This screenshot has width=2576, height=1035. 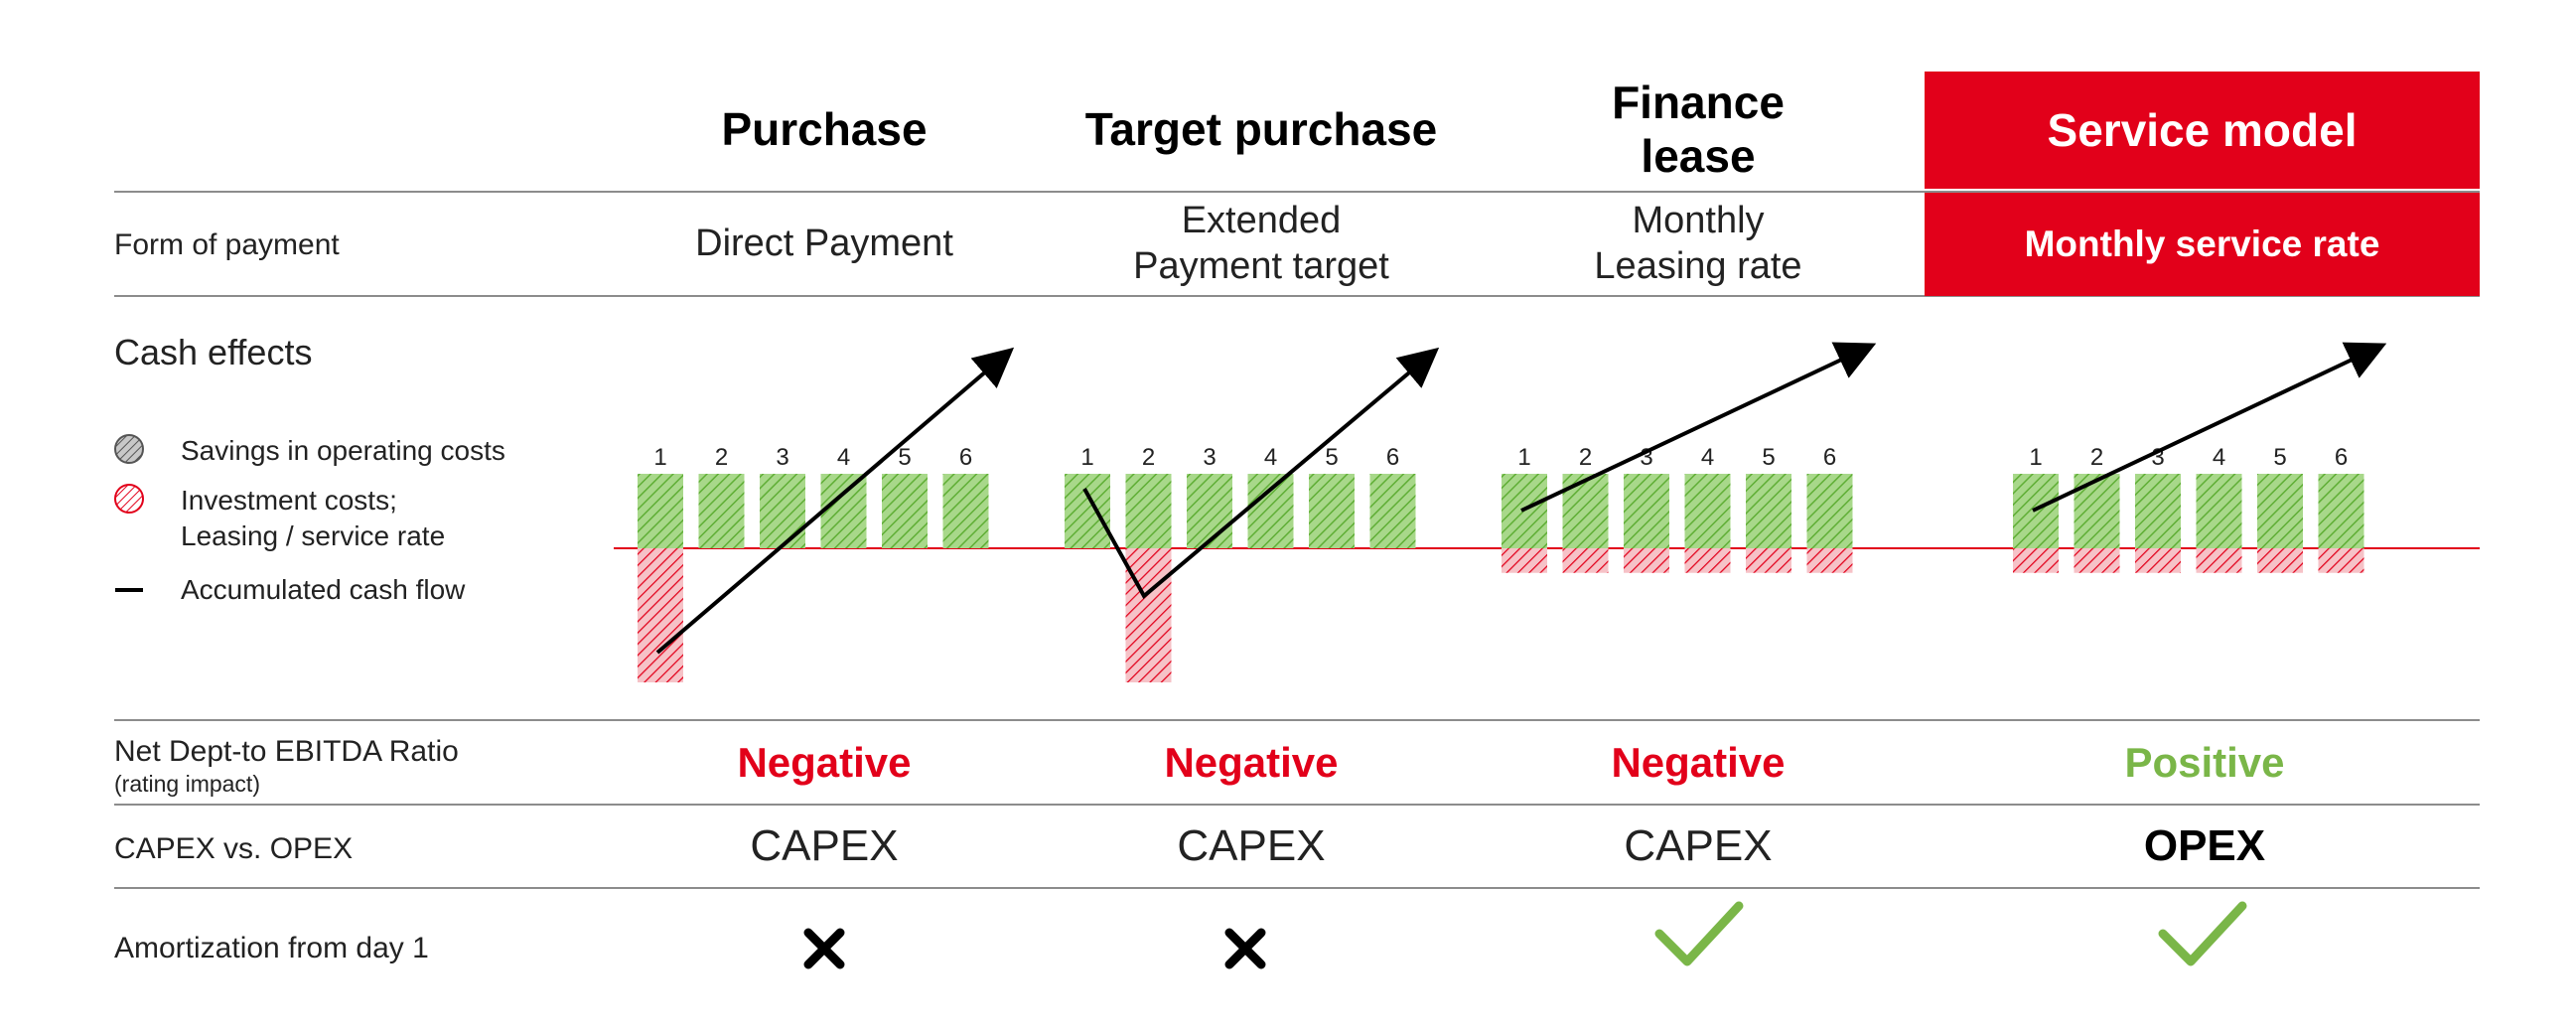 I want to click on payment-purchase: Direct Payment, so click(x=824, y=243).